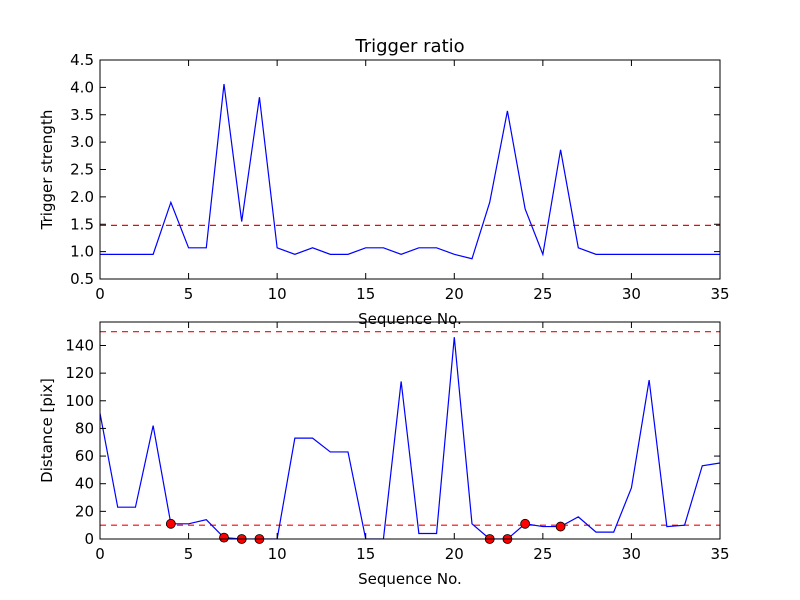 The width and height of the screenshot is (800, 600). Describe the element at coordinates (277, 554) in the screenshot. I see `bottom-x-tick-label: 10` at that location.